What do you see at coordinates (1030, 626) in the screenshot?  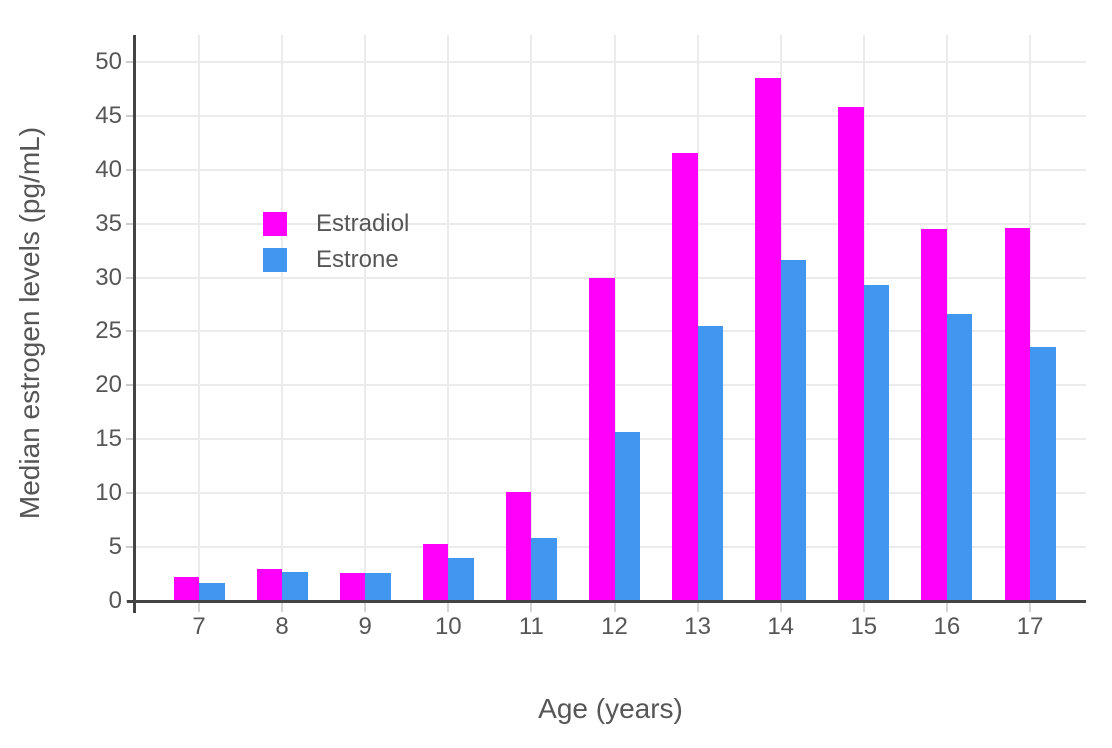 I see `x-tick-label-17: 17` at bounding box center [1030, 626].